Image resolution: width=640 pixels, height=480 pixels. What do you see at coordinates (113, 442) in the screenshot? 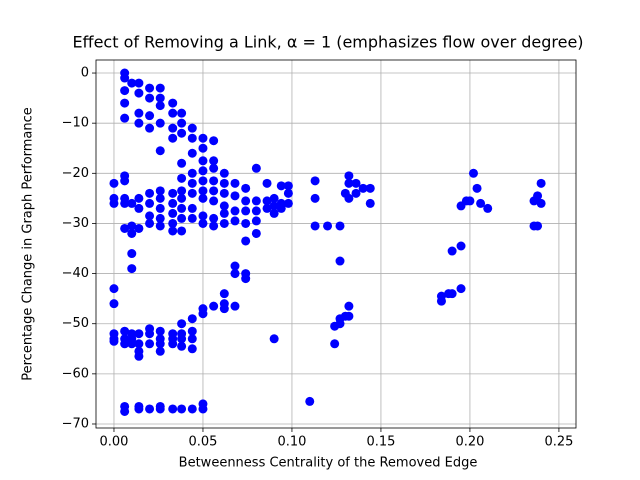
I see `x-tick-label: 0.00` at bounding box center [113, 442].